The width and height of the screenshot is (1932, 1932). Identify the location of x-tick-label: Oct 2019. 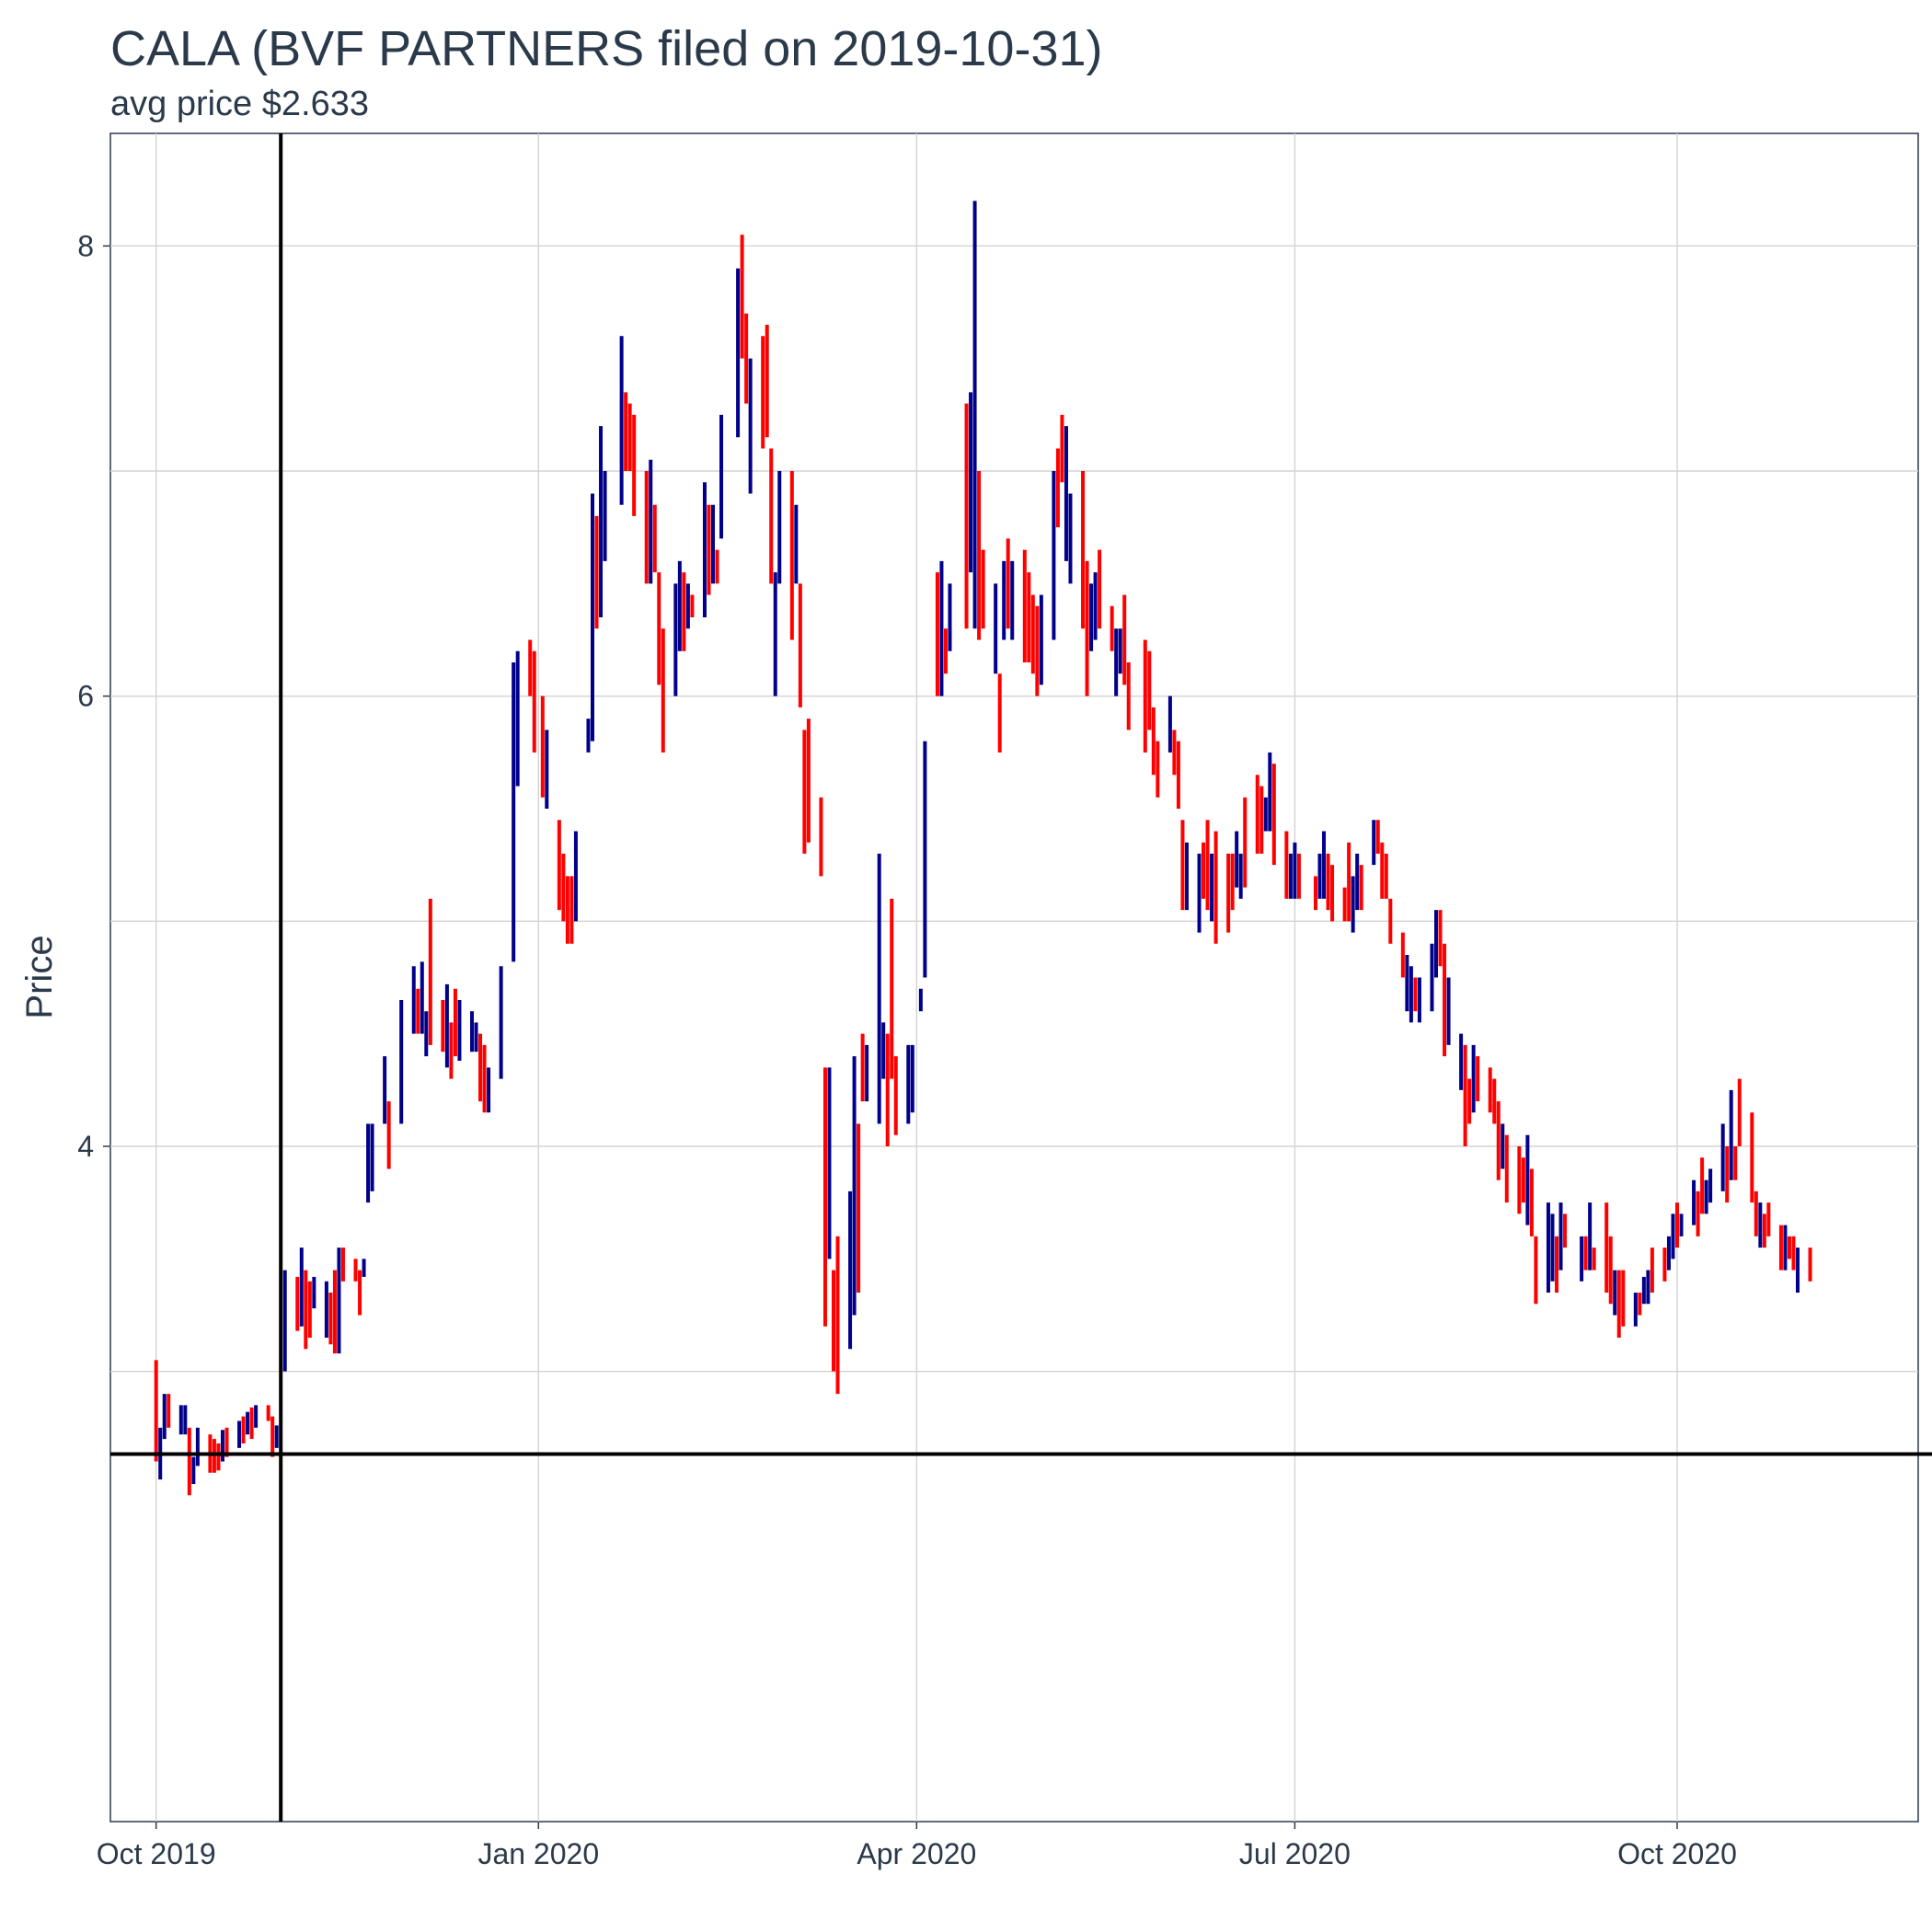
(156, 1853).